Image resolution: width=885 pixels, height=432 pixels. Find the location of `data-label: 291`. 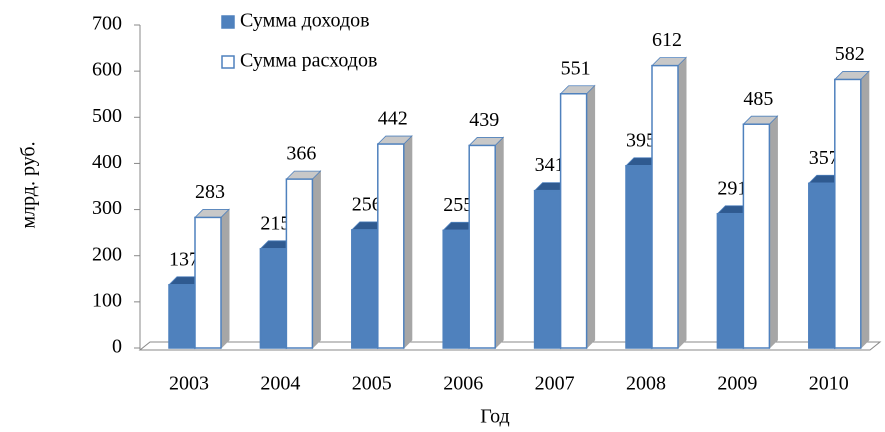

data-label: 291 is located at coordinates (732, 188).